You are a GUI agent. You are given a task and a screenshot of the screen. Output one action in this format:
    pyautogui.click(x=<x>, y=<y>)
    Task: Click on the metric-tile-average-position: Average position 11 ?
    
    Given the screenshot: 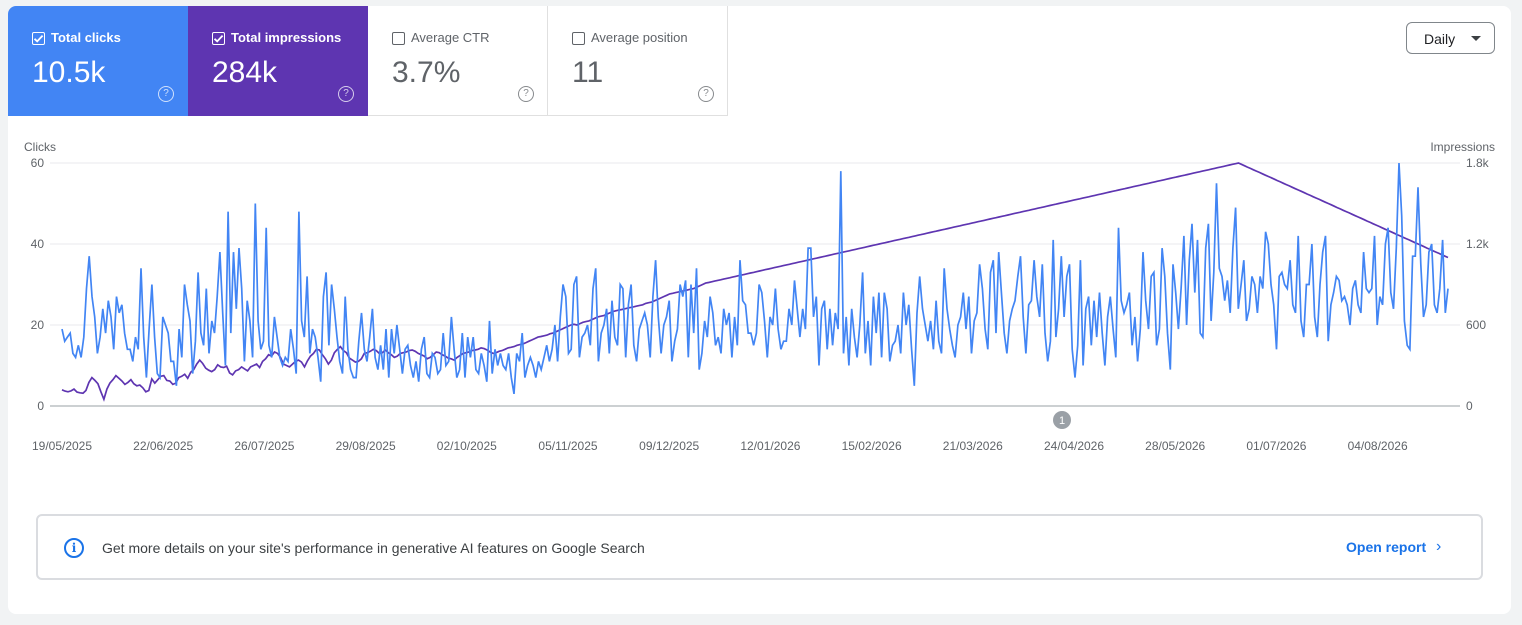 What is the action you would take?
    pyautogui.click(x=638, y=61)
    